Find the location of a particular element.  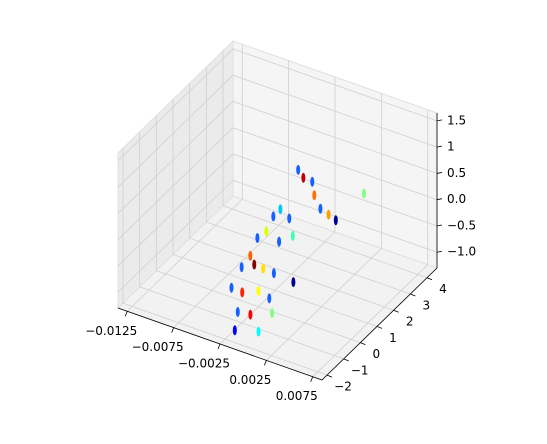

x-tick-label: −0.0025 is located at coordinates (204, 364).